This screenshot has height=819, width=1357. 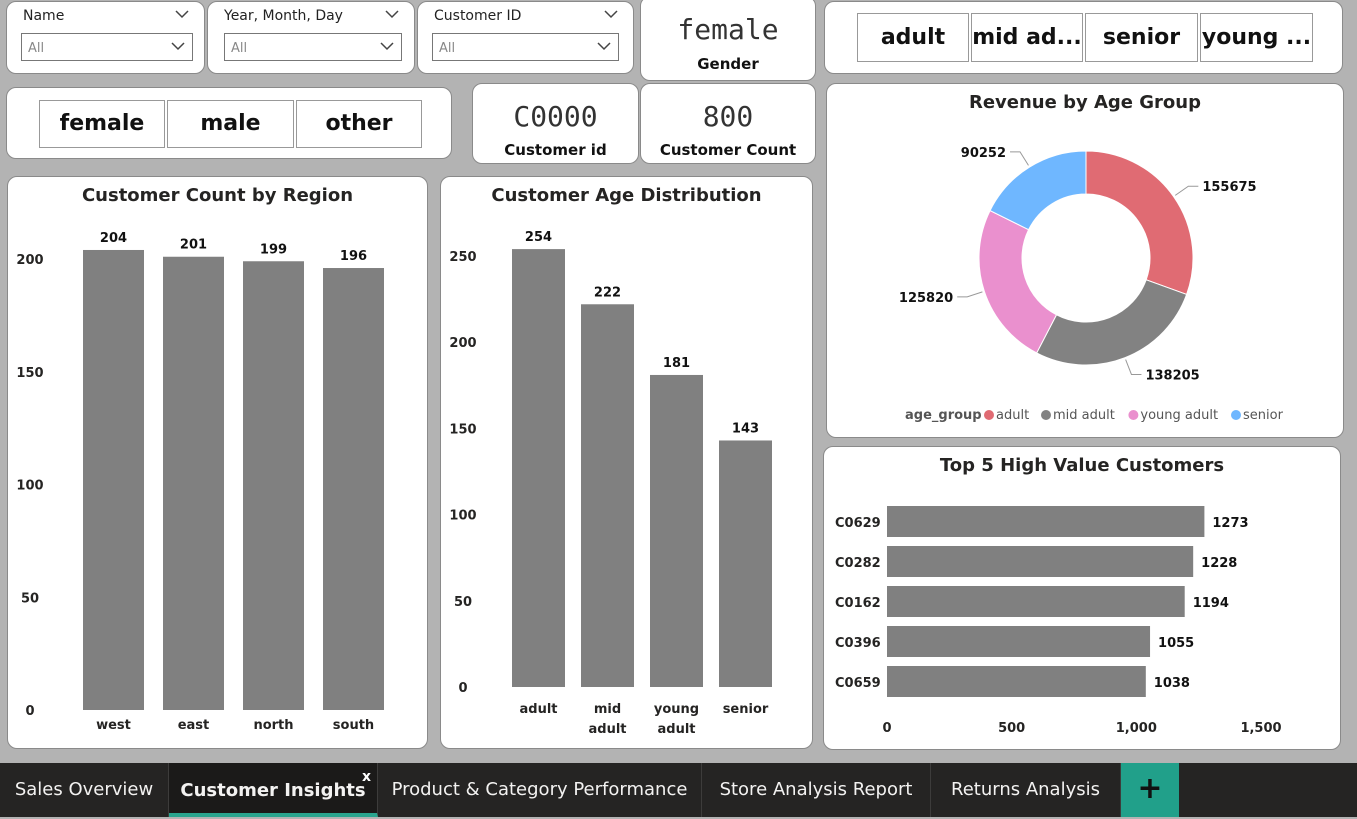 What do you see at coordinates (1260, 728) in the screenshot?
I see `x-tick-label: 1,500` at bounding box center [1260, 728].